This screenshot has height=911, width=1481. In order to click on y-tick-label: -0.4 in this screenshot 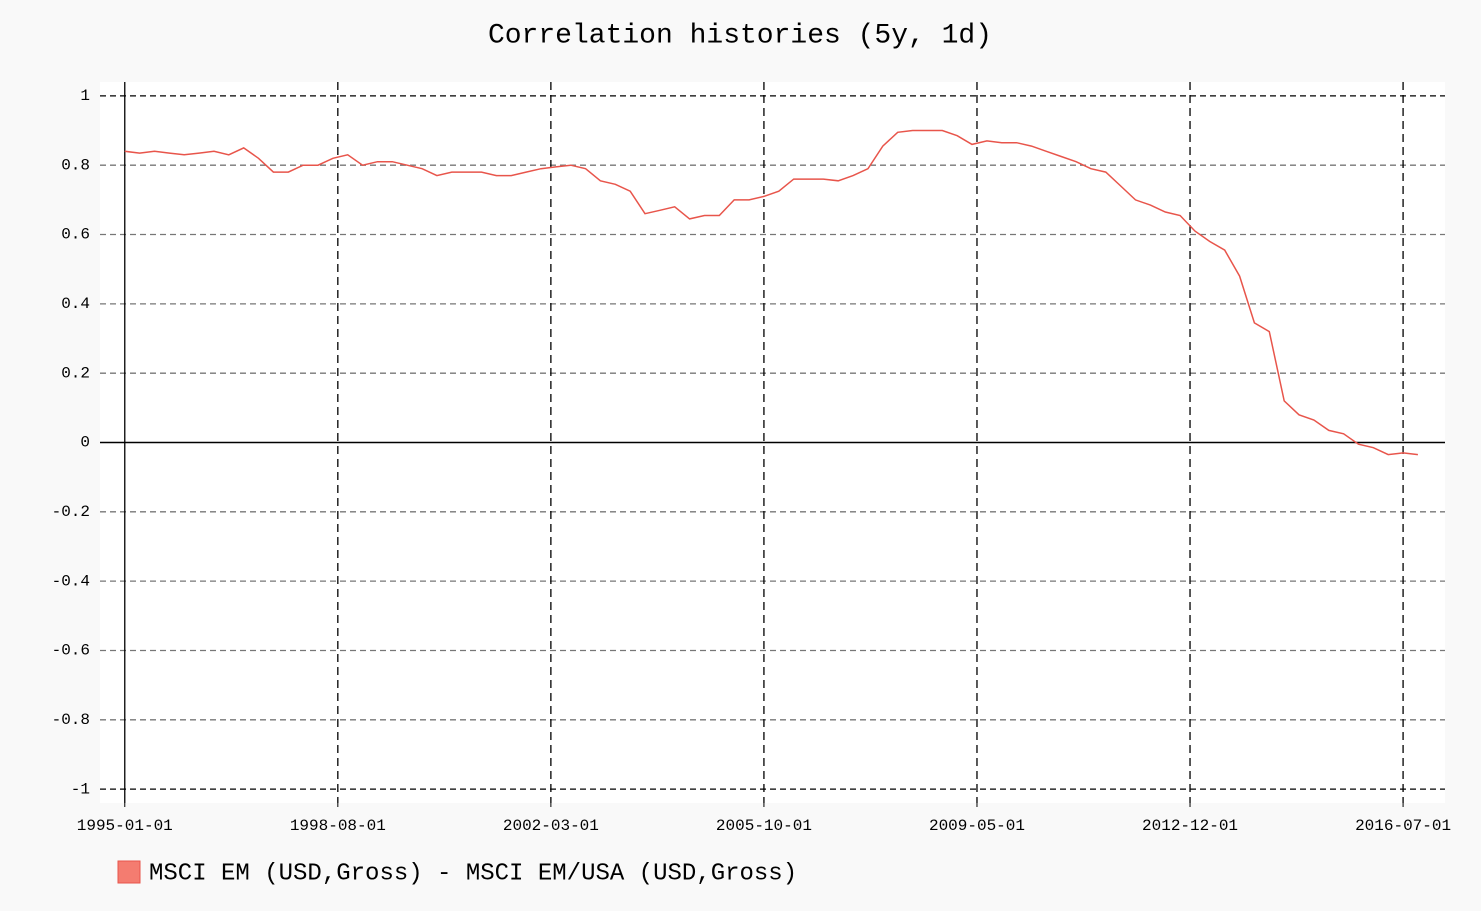, I will do `click(71, 581)`.